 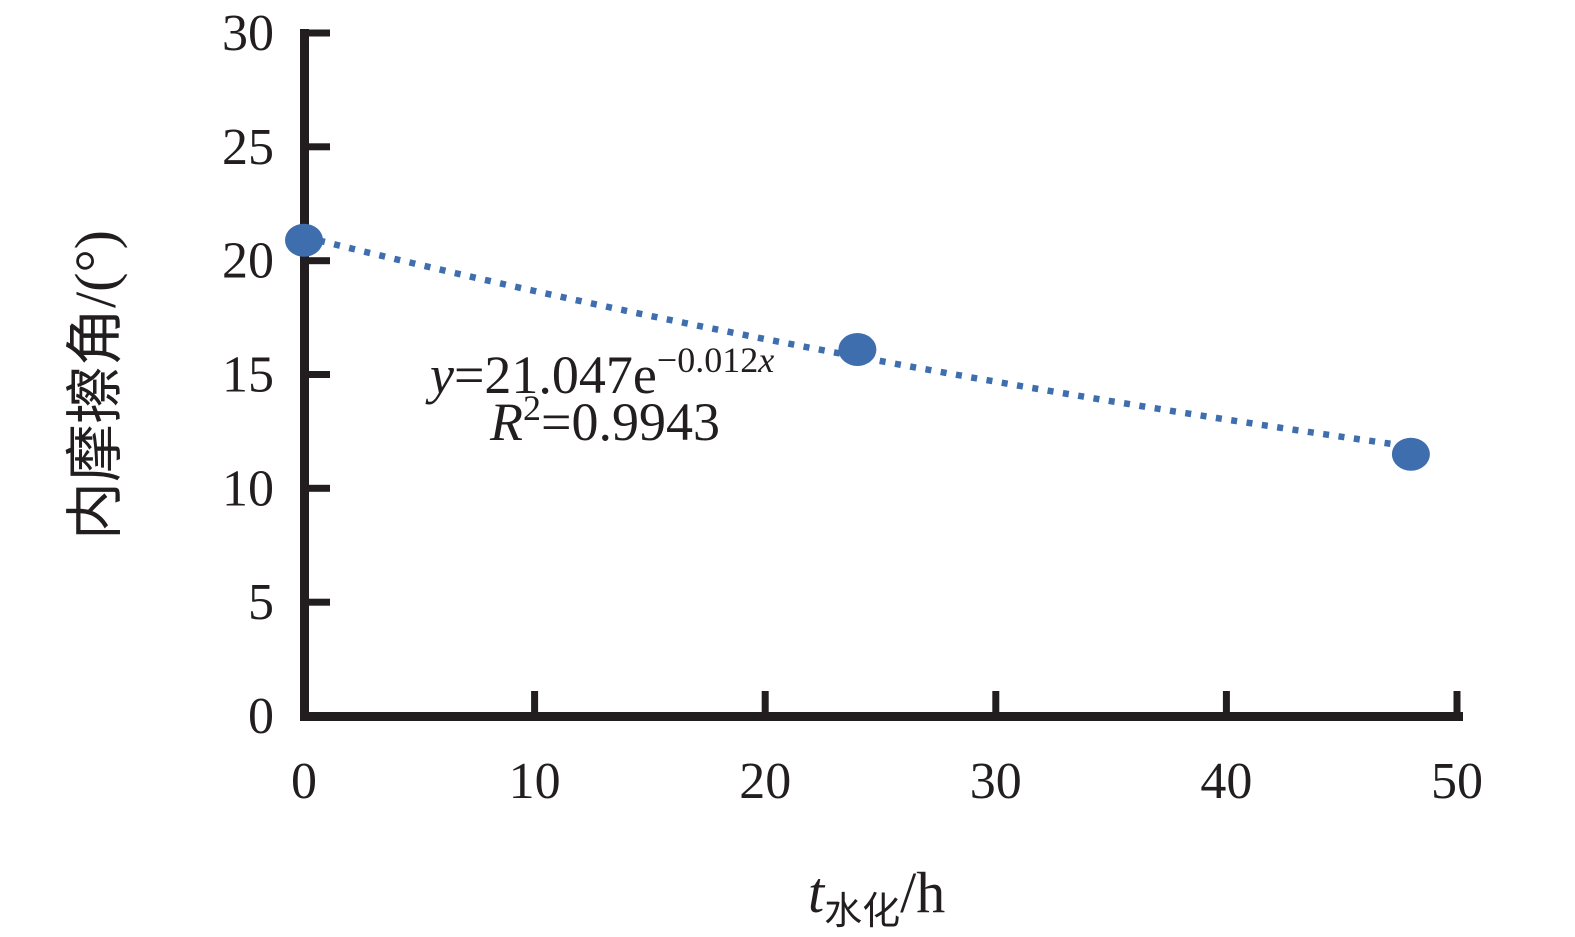 I want to click on y-tick-labels: 0 5 10 15 20 25 30, so click(x=248, y=375).